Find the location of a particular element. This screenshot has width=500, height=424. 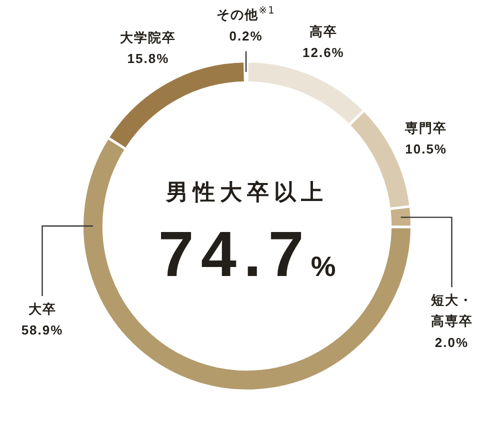

slice-label: 専門卒 is located at coordinates (426, 128).